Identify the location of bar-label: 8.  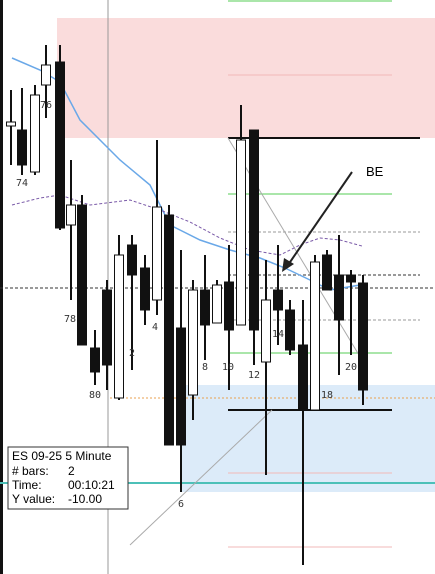
(205, 367).